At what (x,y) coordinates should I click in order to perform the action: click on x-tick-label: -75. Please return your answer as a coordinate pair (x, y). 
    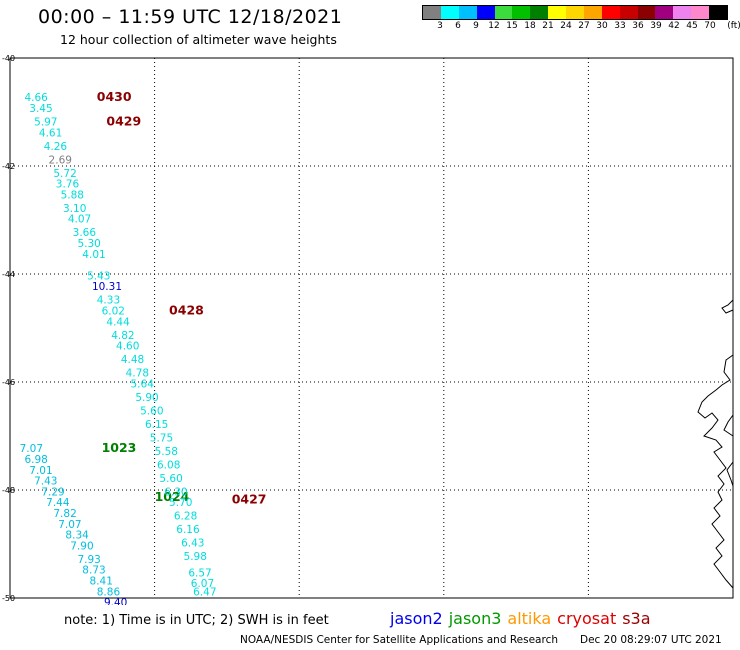
    Looking at the image, I should click on (732, 604).